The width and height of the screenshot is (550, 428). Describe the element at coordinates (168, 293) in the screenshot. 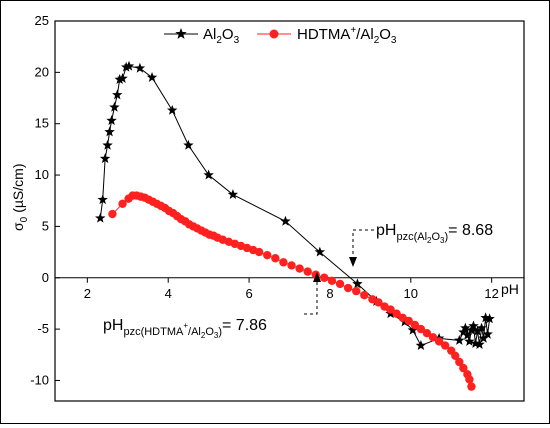

I see `x-tick-label: 4` at that location.